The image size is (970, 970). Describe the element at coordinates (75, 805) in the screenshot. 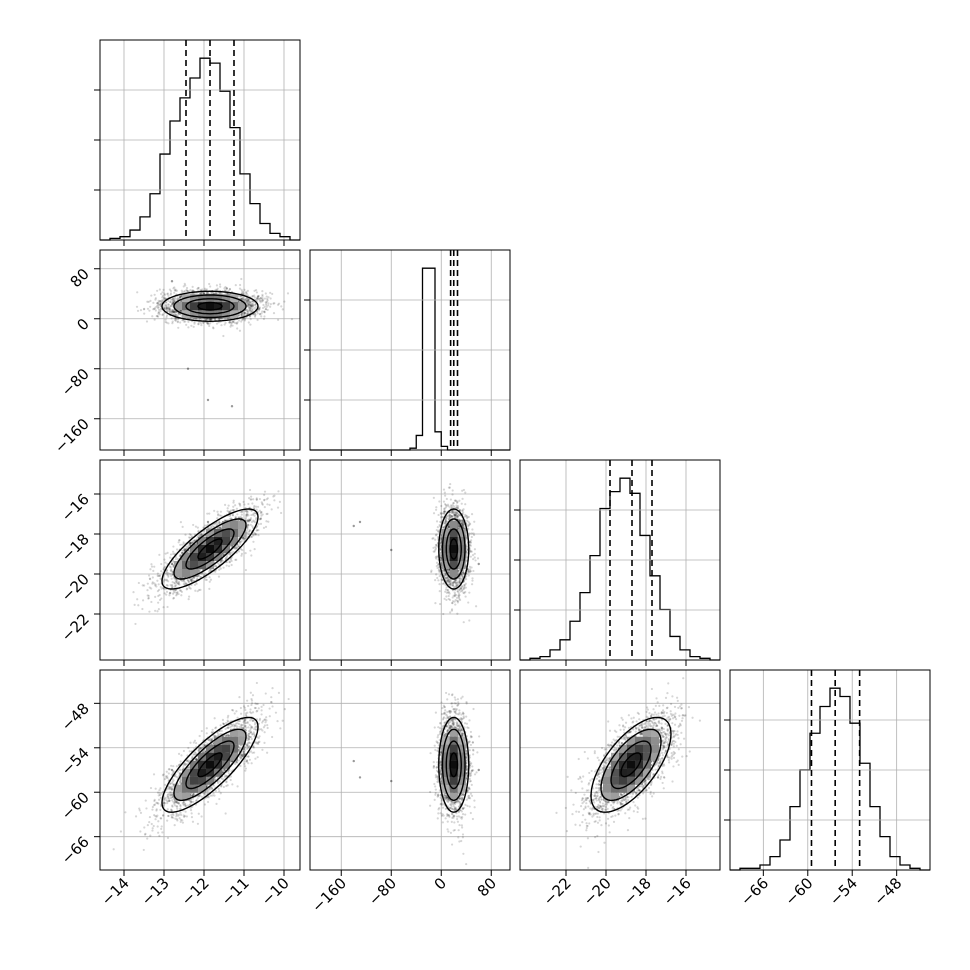

I see `y-tick-label: −60` at that location.